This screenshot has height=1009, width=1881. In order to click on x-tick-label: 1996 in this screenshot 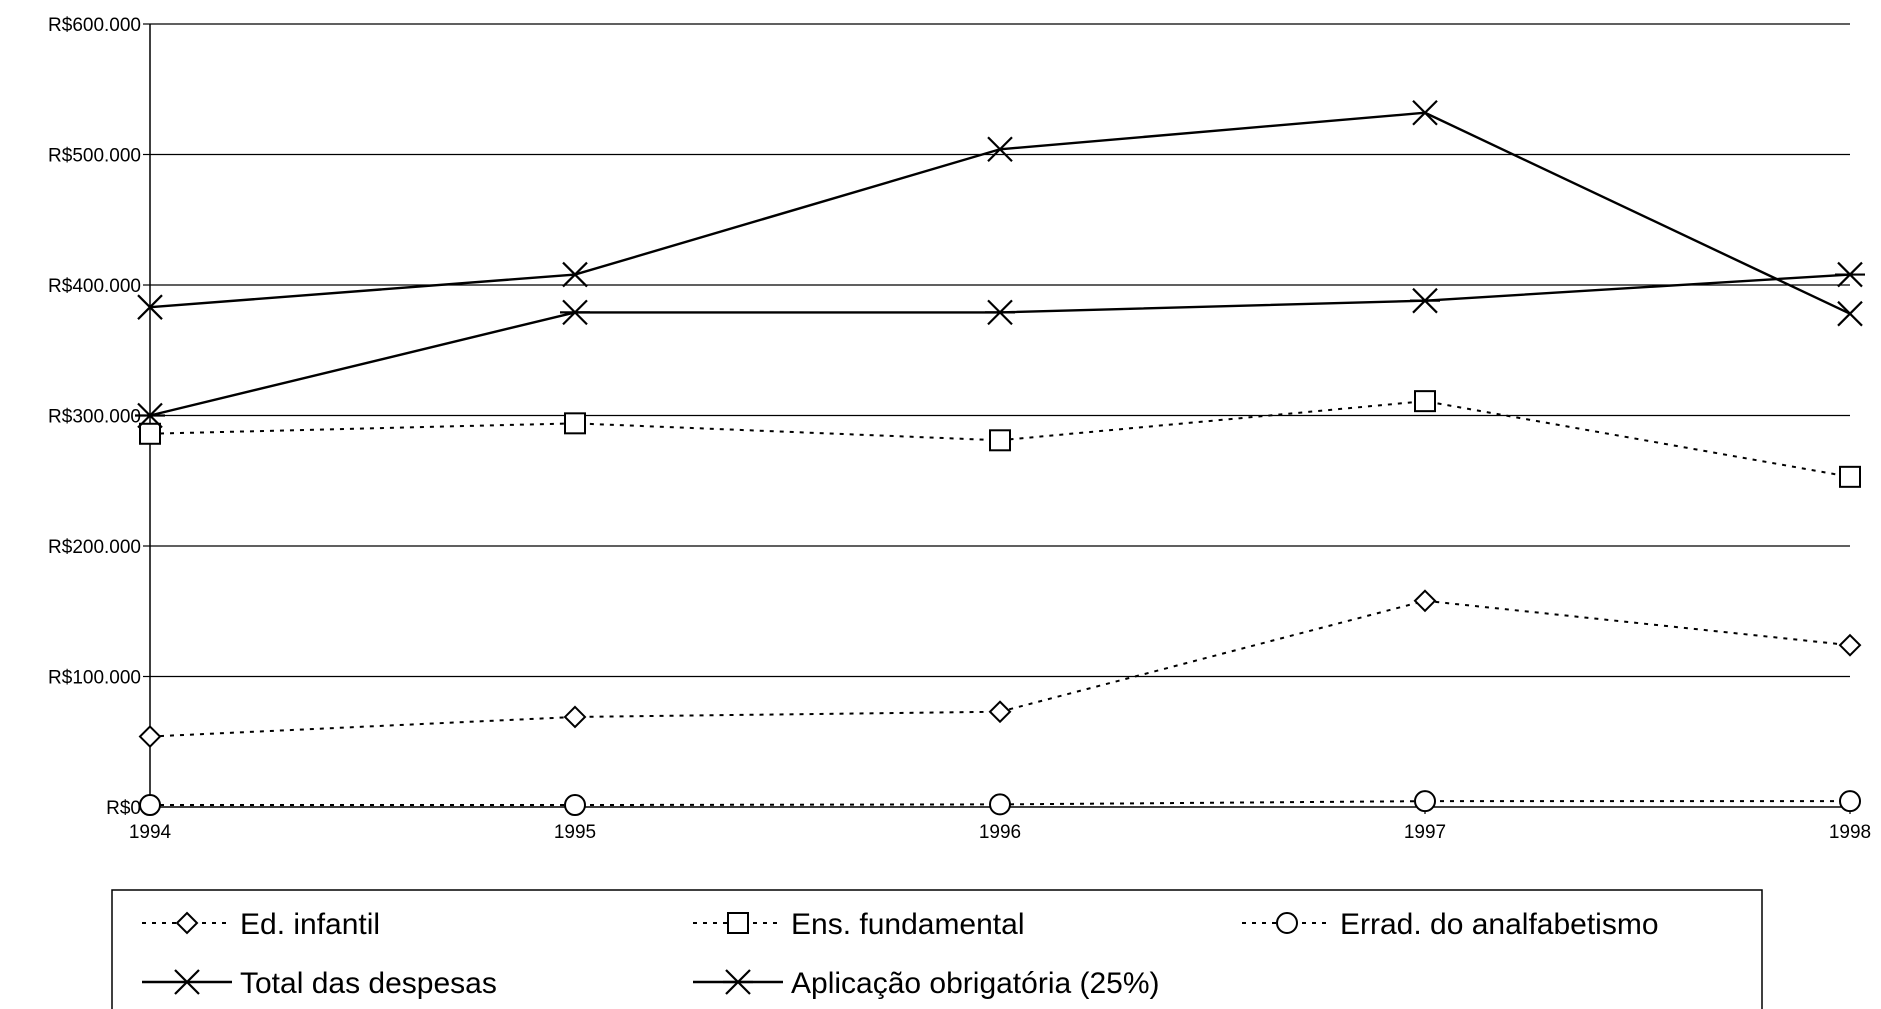, I will do `click(1000, 832)`.